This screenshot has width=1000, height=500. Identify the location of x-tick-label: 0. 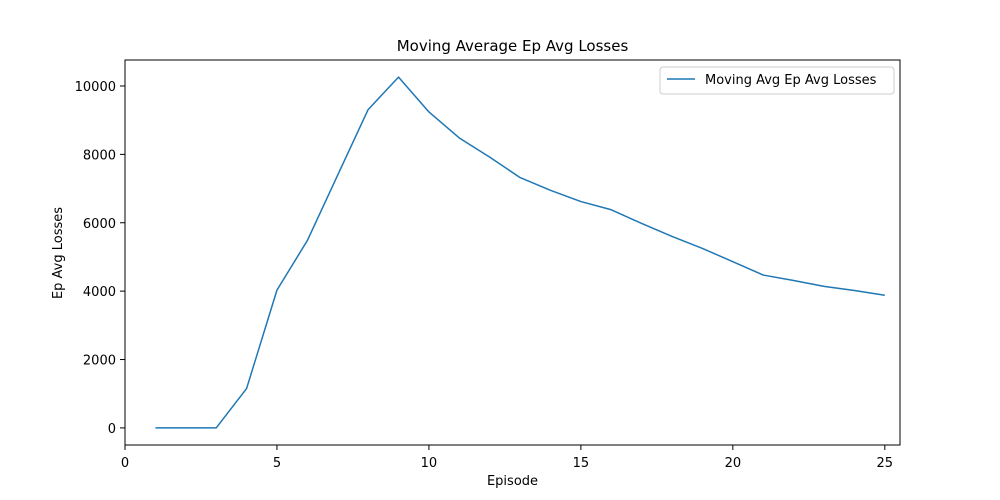
(125, 463).